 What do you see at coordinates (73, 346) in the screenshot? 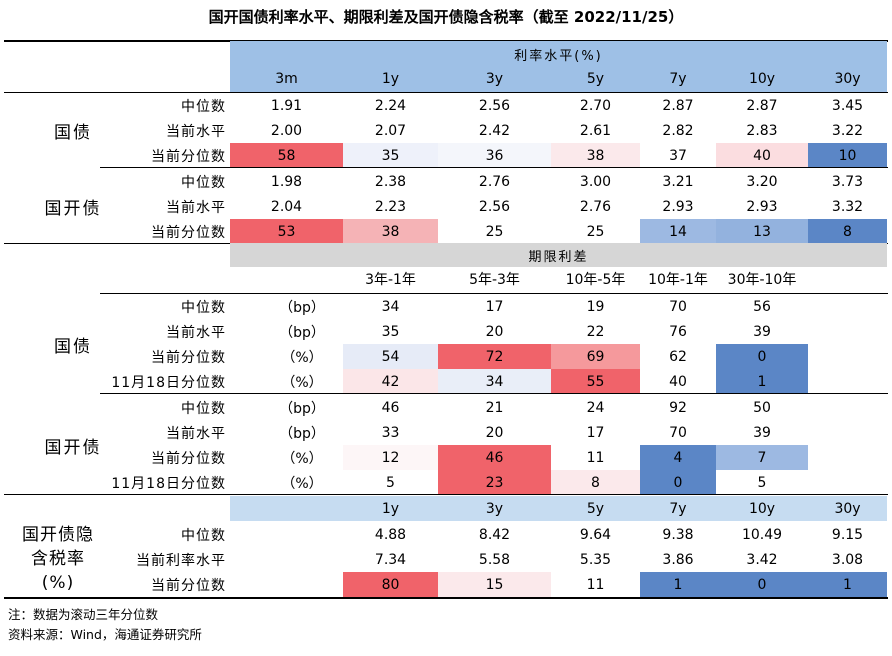
I see `section2-group-0: 国债` at bounding box center [73, 346].